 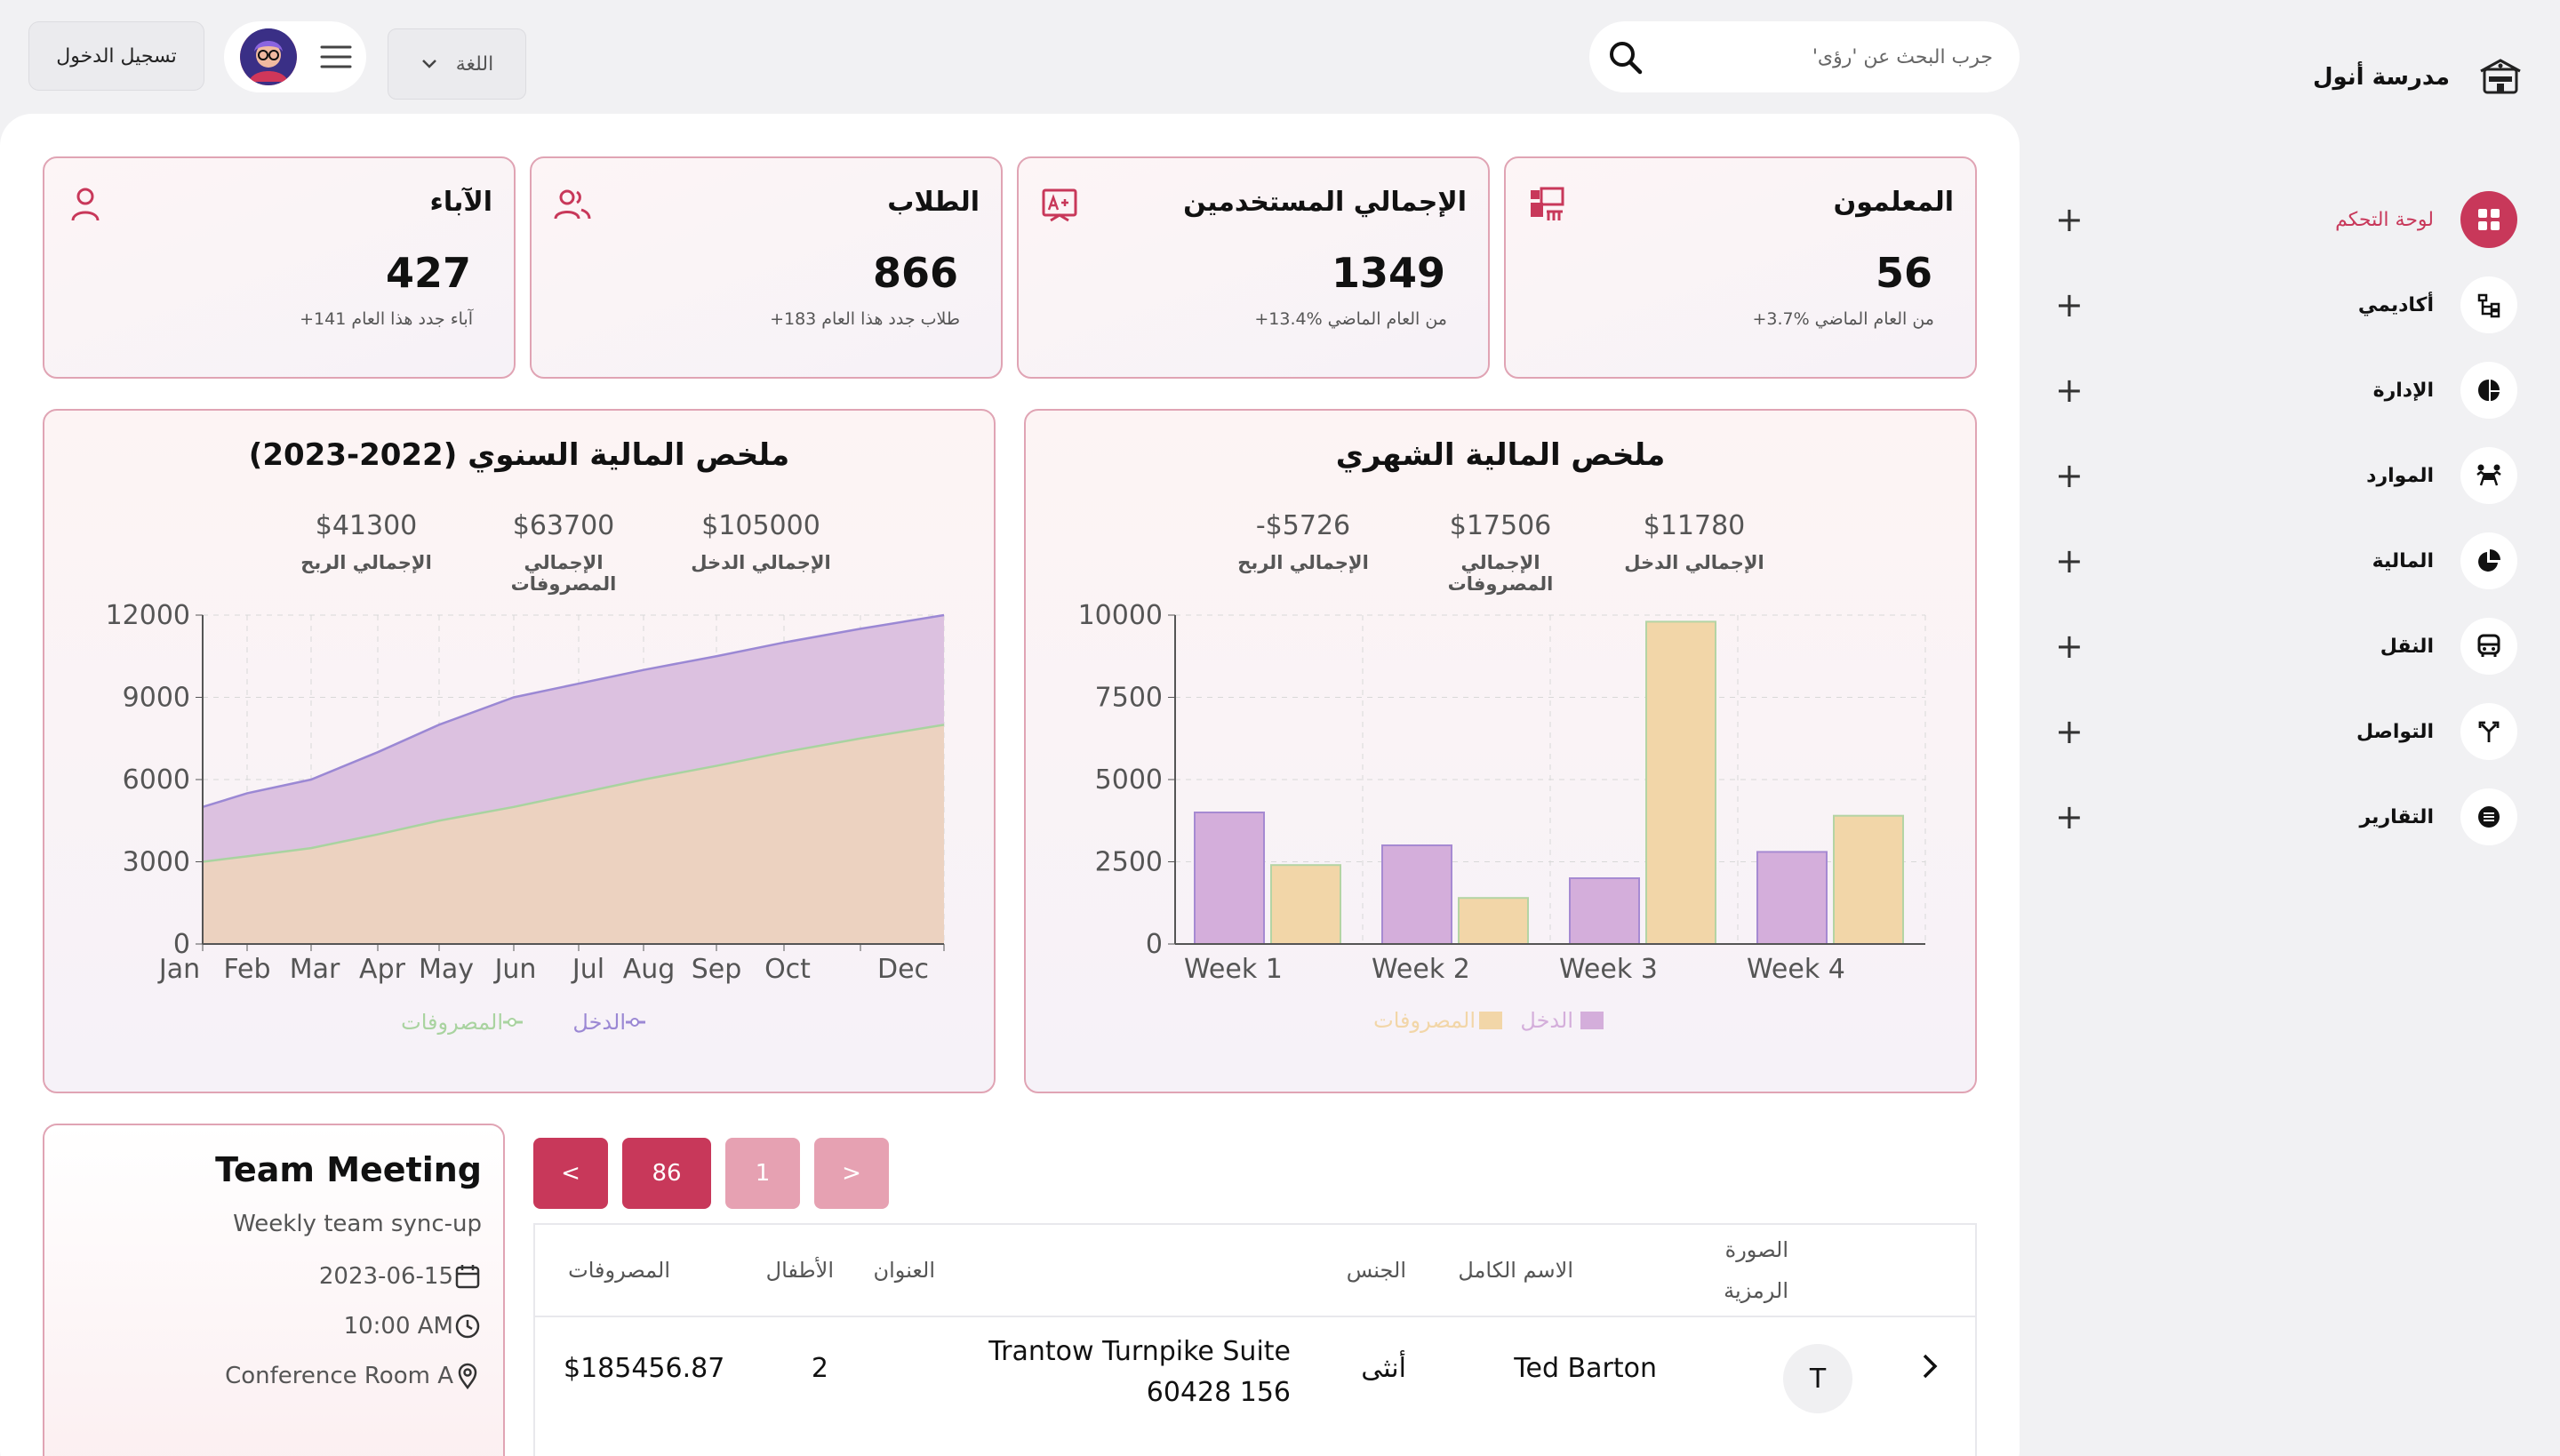 I want to click on summary-income: $105000 الإجمالي الدخل, so click(x=761, y=541).